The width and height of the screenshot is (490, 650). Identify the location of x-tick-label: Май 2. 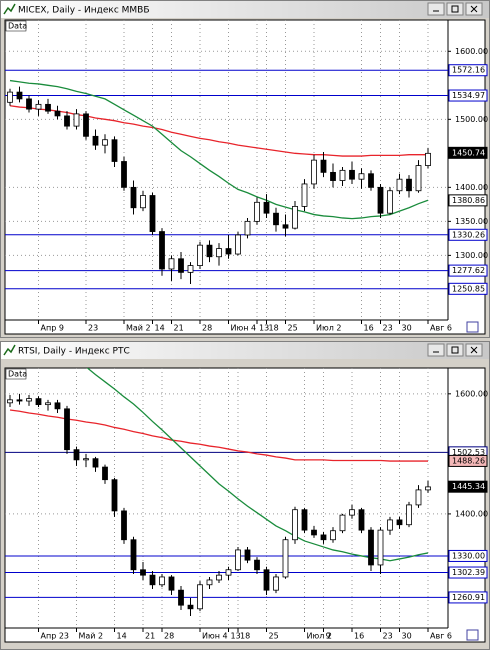
(138, 328).